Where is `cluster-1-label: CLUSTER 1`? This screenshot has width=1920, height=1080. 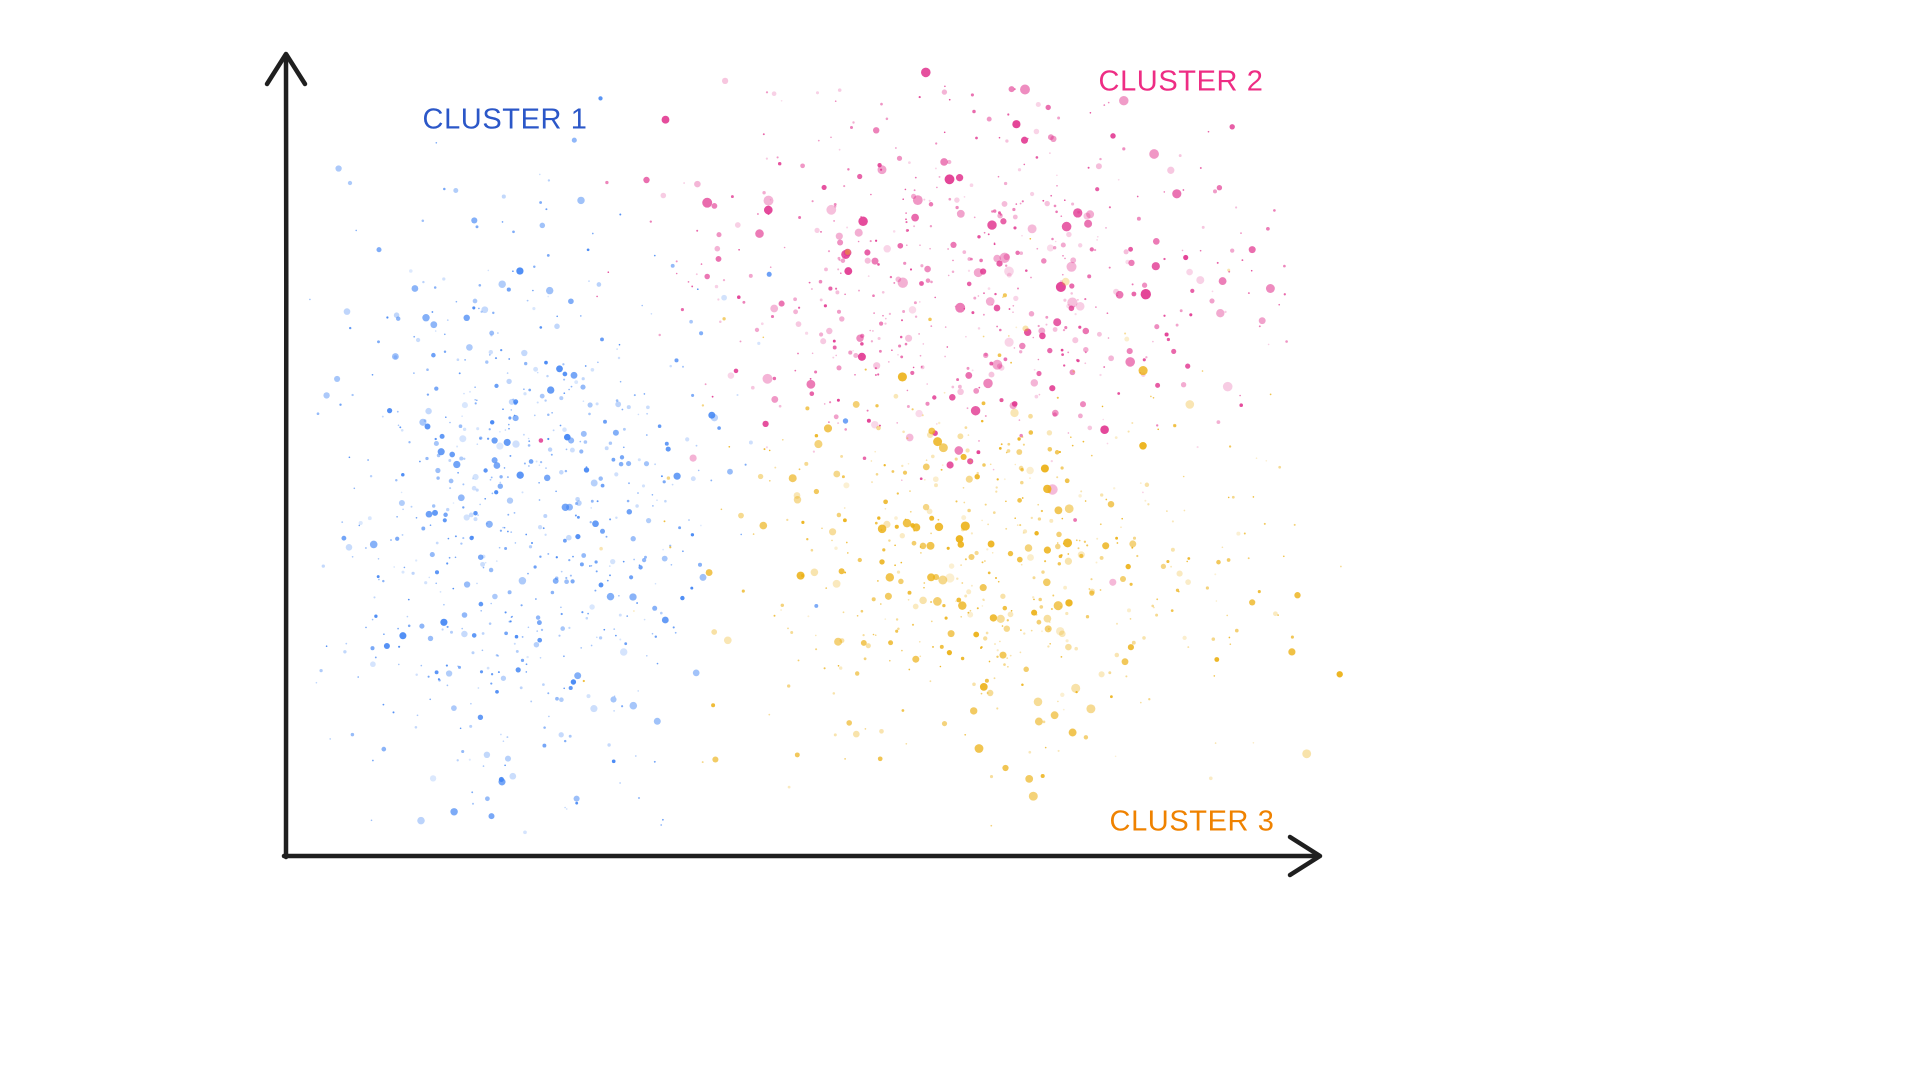 cluster-1-label: CLUSTER 1 is located at coordinates (505, 119).